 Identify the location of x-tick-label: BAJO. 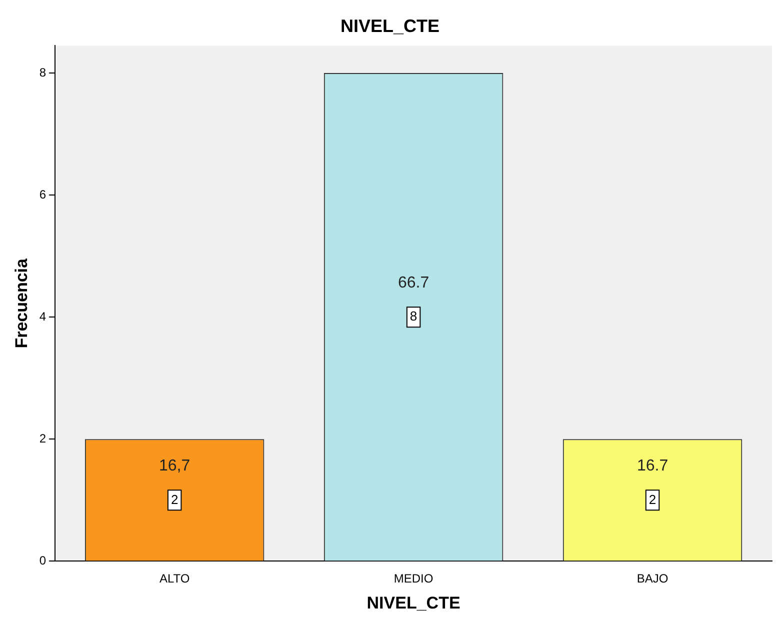
(652, 579).